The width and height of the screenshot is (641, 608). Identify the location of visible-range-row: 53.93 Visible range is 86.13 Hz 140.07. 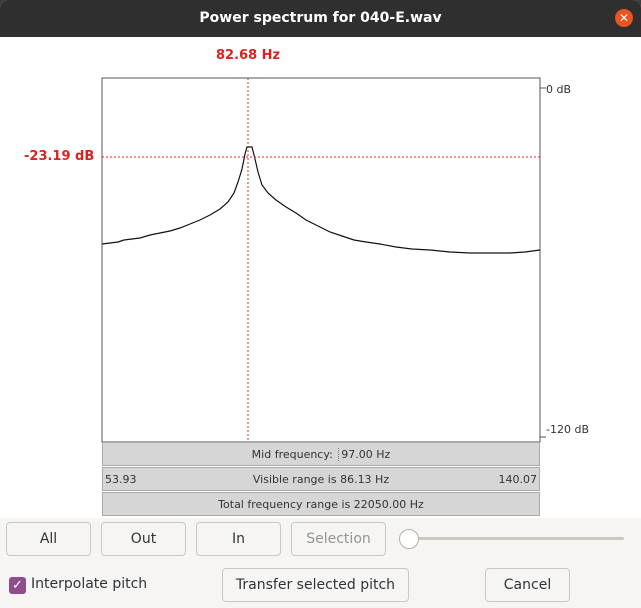
(321, 479).